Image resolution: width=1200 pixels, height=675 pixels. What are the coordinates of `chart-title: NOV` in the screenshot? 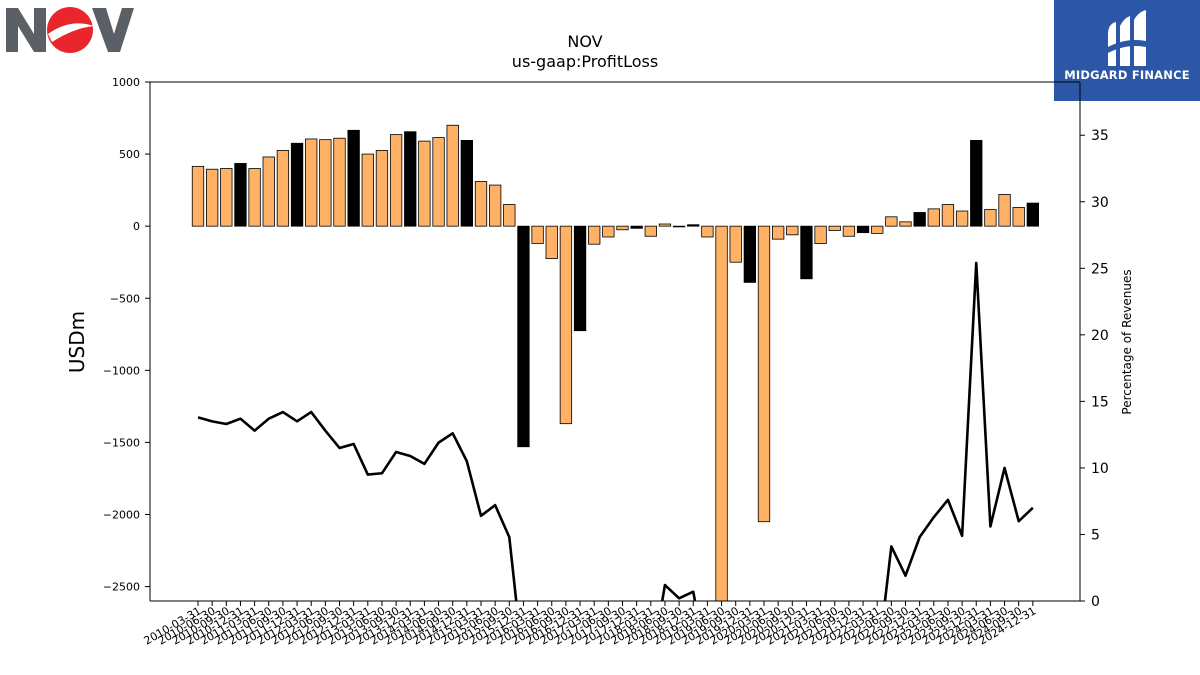 It's located at (585, 41).